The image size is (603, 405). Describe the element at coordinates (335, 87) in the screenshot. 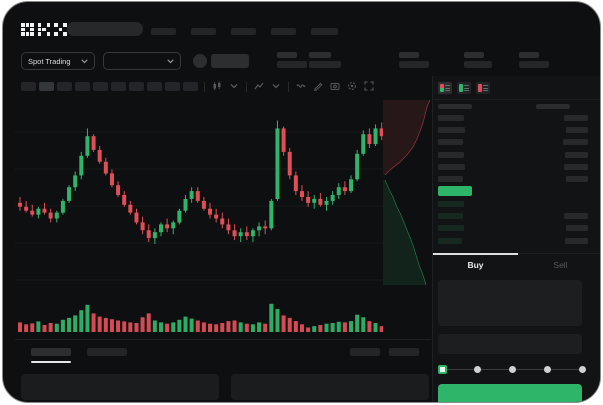

I see `camera-icon` at that location.